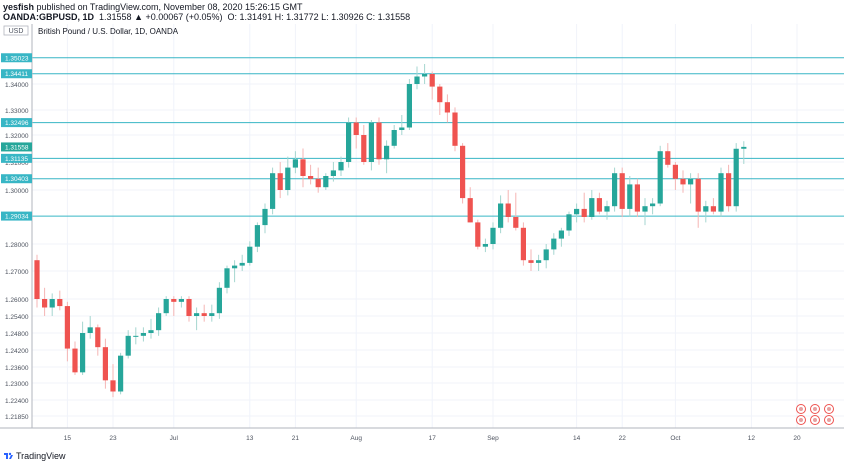 The width and height of the screenshot is (844, 463). I want to click on last-price-tag, so click(16, 147).